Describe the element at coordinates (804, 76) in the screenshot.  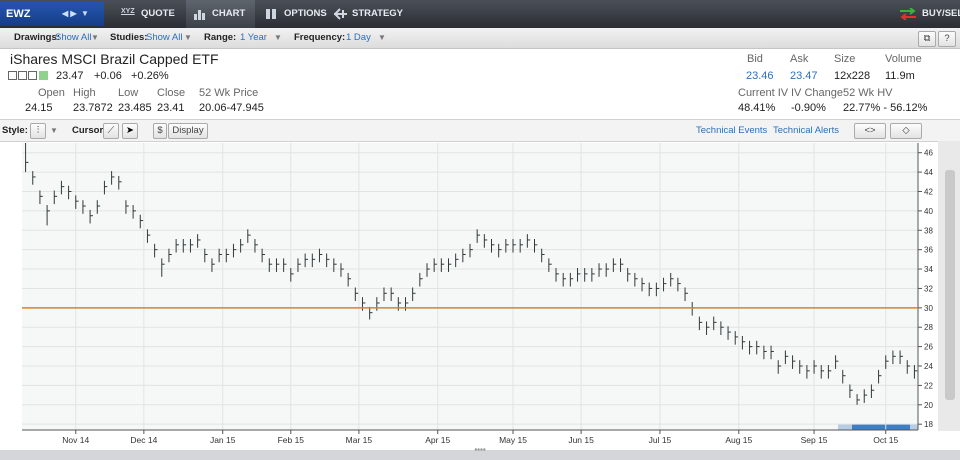
I see `ask: 23.47` at that location.